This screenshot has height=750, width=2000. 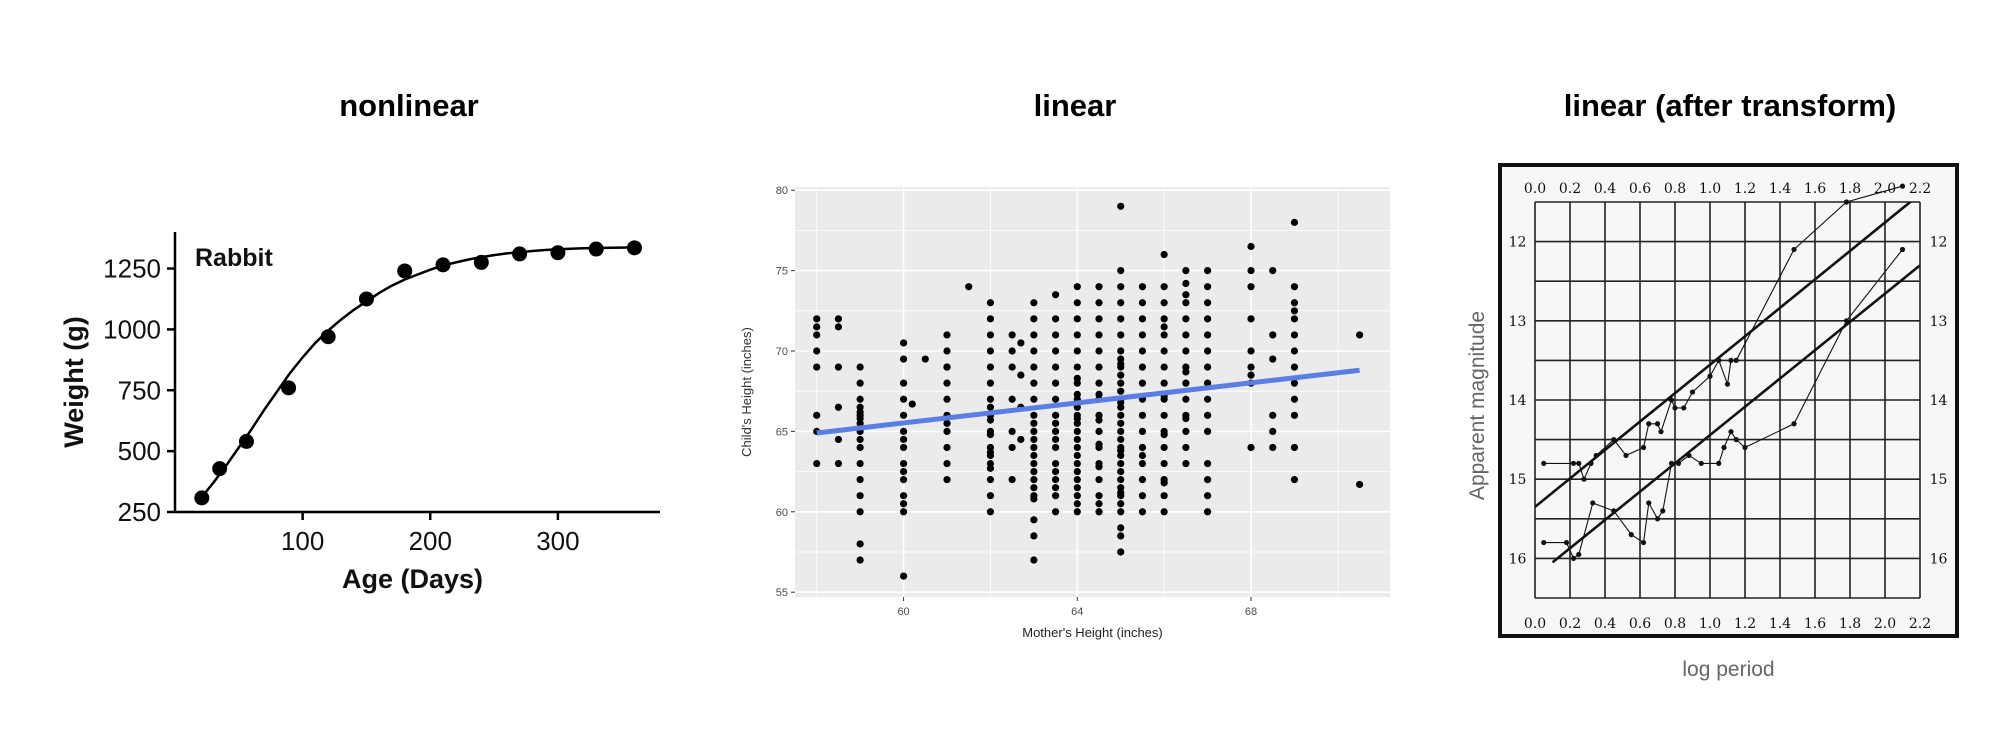 What do you see at coordinates (557, 541) in the screenshot?
I see `x-tick-label: 300` at bounding box center [557, 541].